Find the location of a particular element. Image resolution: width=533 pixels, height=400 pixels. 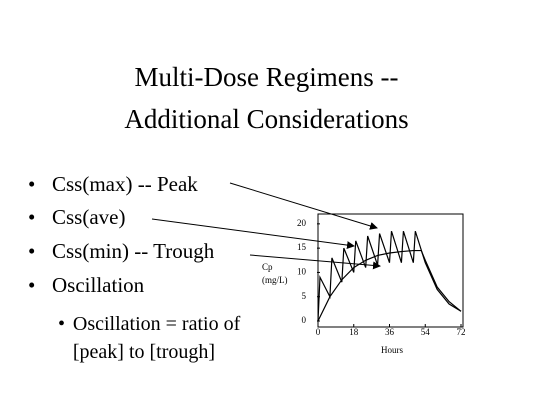

bullet-text: Oscillation is located at coordinates (98, 285).